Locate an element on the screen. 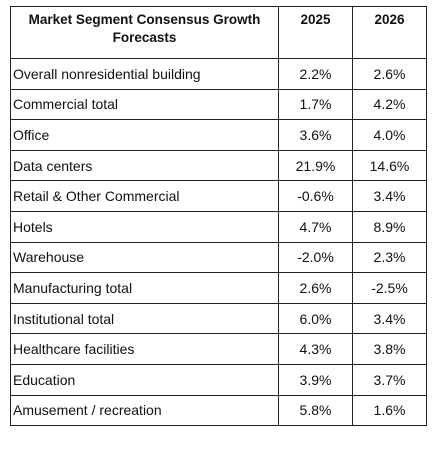 This screenshot has width=434, height=450. table-row: Retail & Other Commercial -0.6% 3.4% is located at coordinates (218, 196).